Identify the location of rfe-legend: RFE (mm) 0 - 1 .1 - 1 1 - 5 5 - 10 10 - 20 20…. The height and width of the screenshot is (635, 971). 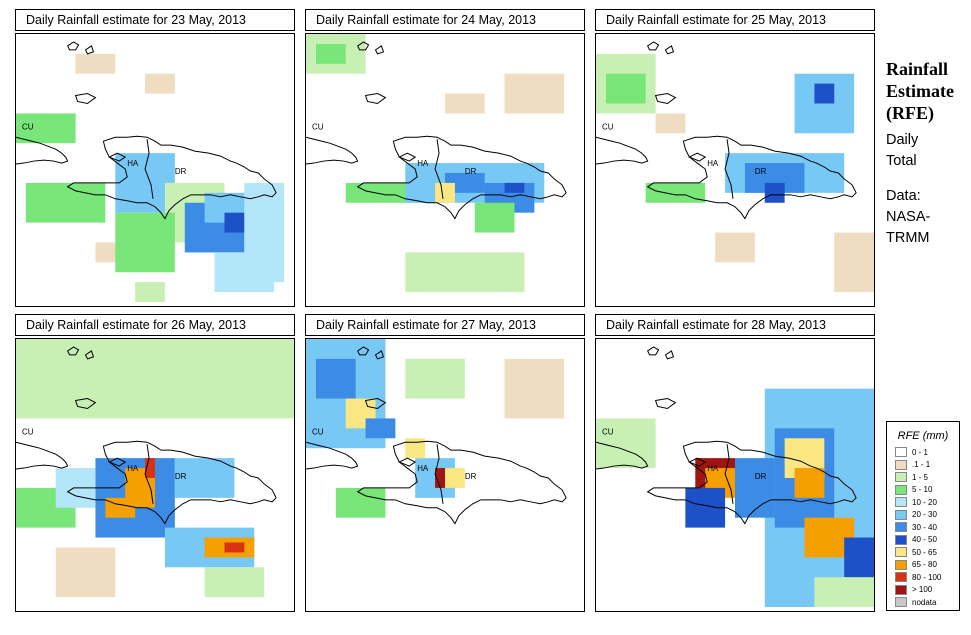
(923, 516).